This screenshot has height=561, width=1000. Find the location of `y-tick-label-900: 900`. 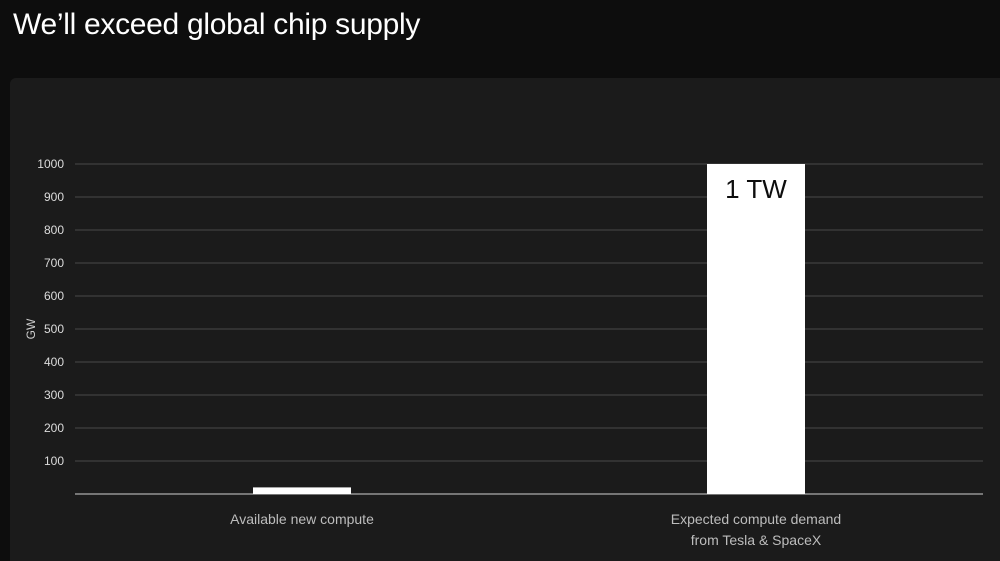

y-tick-label-900: 900 is located at coordinates (54, 197).